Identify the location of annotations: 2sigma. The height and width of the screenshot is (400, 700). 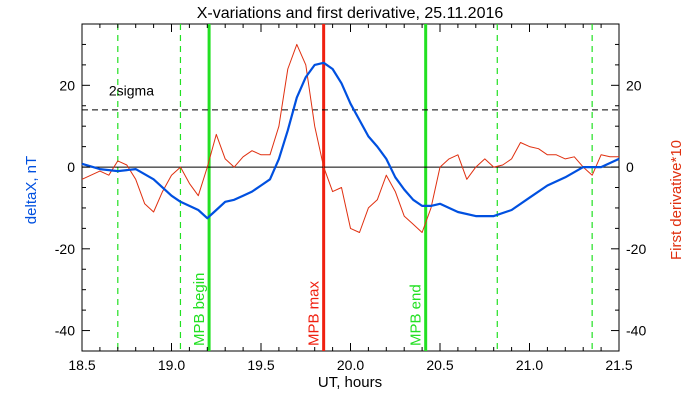
(131, 91).